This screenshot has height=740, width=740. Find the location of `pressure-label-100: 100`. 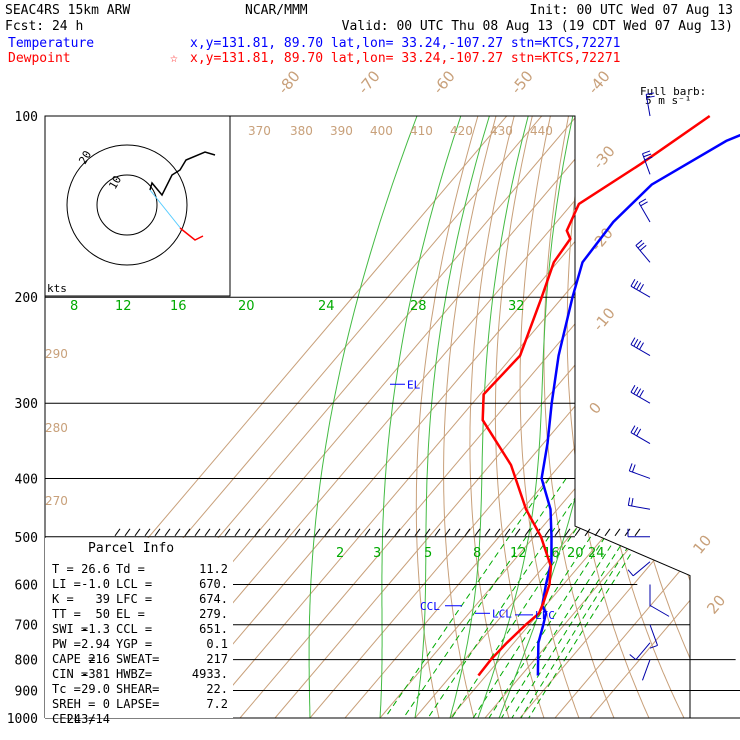

pressure-label-100: 100 is located at coordinates (26, 117).